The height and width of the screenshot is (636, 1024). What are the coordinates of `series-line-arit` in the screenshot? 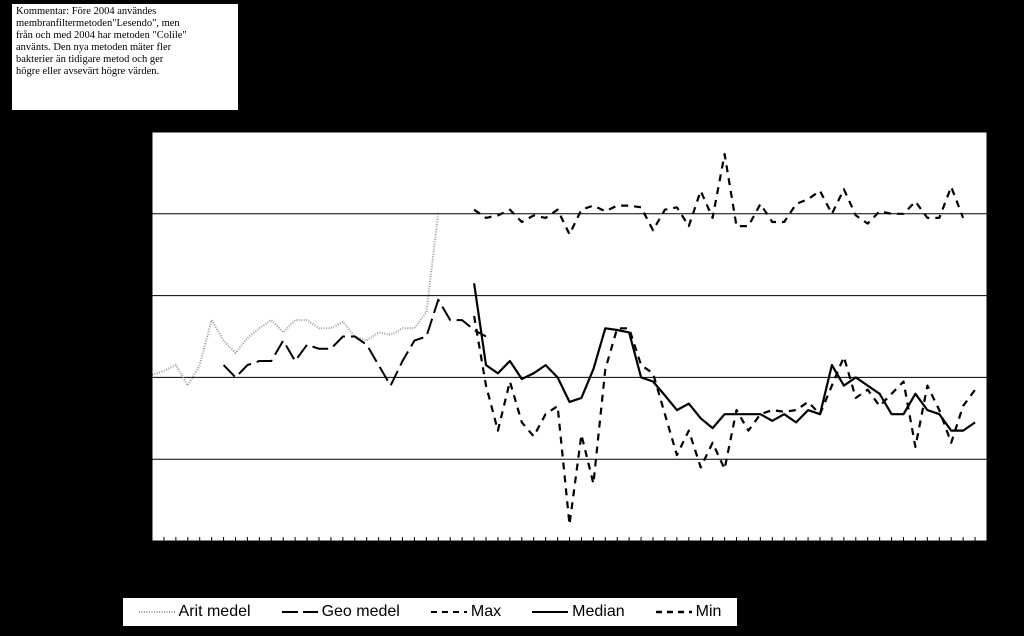 It's located at (295, 299).